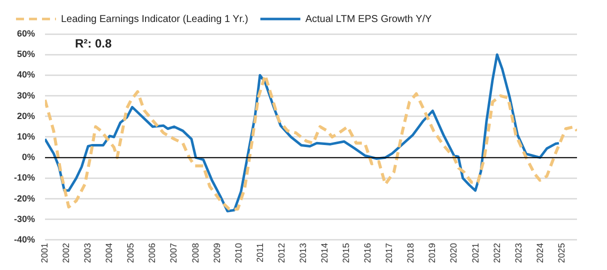 The width and height of the screenshot is (607, 270). What do you see at coordinates (238, 253) in the screenshot?
I see `x-tick-label: 2010` at bounding box center [238, 253].